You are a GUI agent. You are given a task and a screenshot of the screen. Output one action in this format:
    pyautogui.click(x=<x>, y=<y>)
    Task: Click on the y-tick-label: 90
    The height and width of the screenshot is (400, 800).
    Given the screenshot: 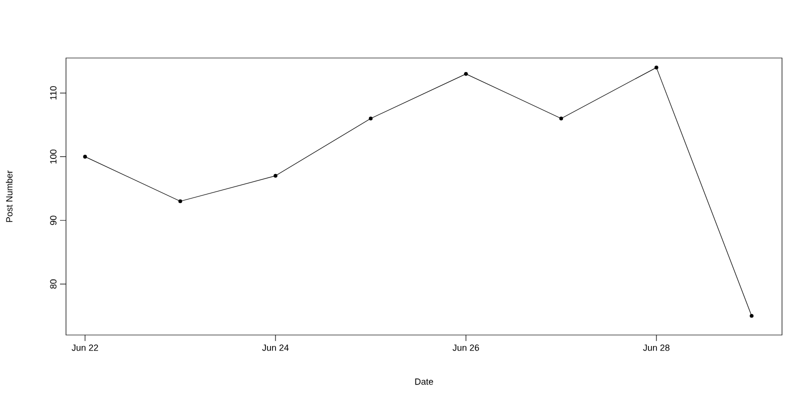 What is the action you would take?
    pyautogui.click(x=53, y=220)
    